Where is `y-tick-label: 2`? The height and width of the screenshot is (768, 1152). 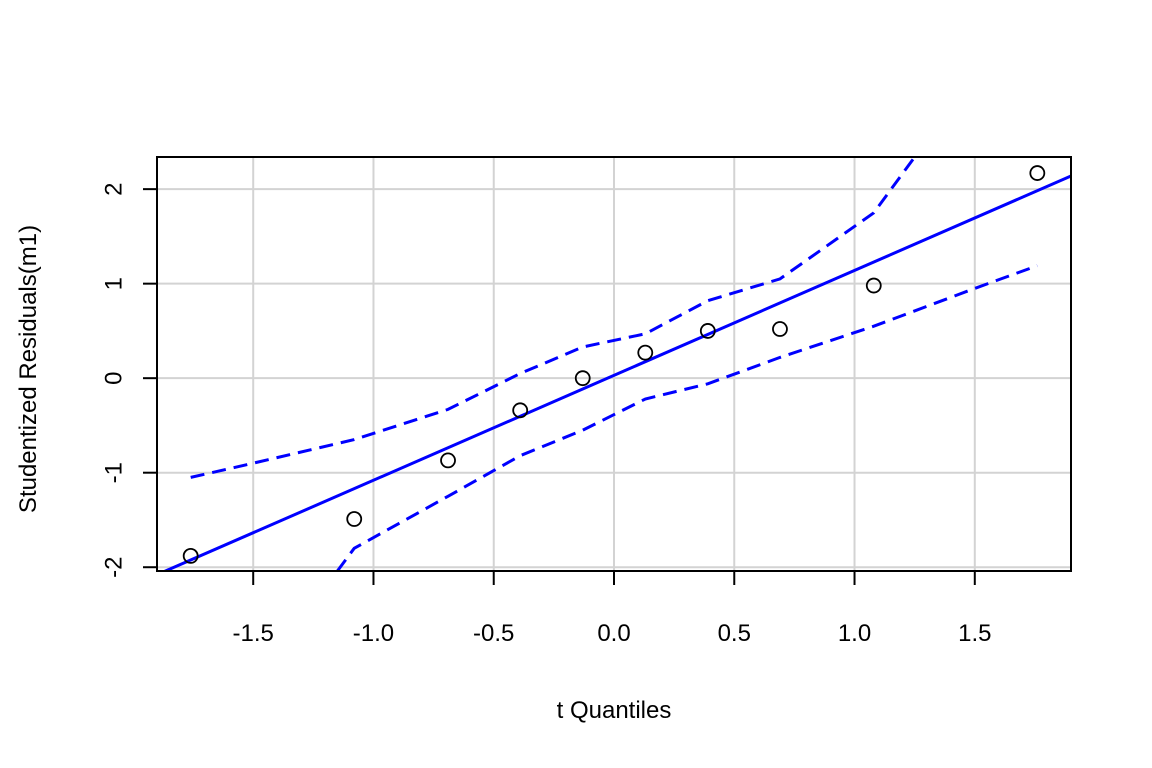
y-tick-label: 2 is located at coordinates (113, 188).